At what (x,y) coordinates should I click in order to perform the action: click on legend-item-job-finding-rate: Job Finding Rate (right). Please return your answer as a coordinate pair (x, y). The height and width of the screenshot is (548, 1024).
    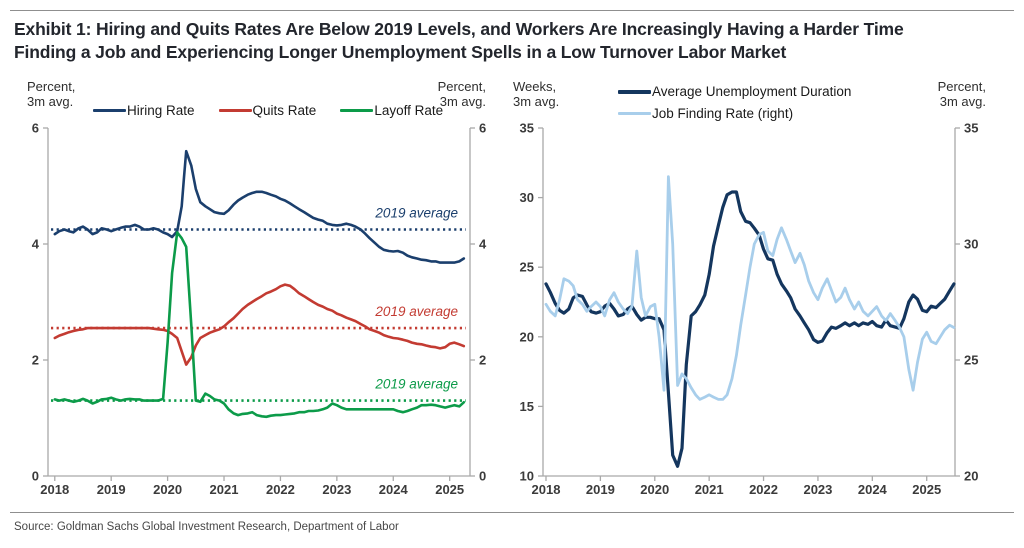
    Looking at the image, I should click on (734, 113).